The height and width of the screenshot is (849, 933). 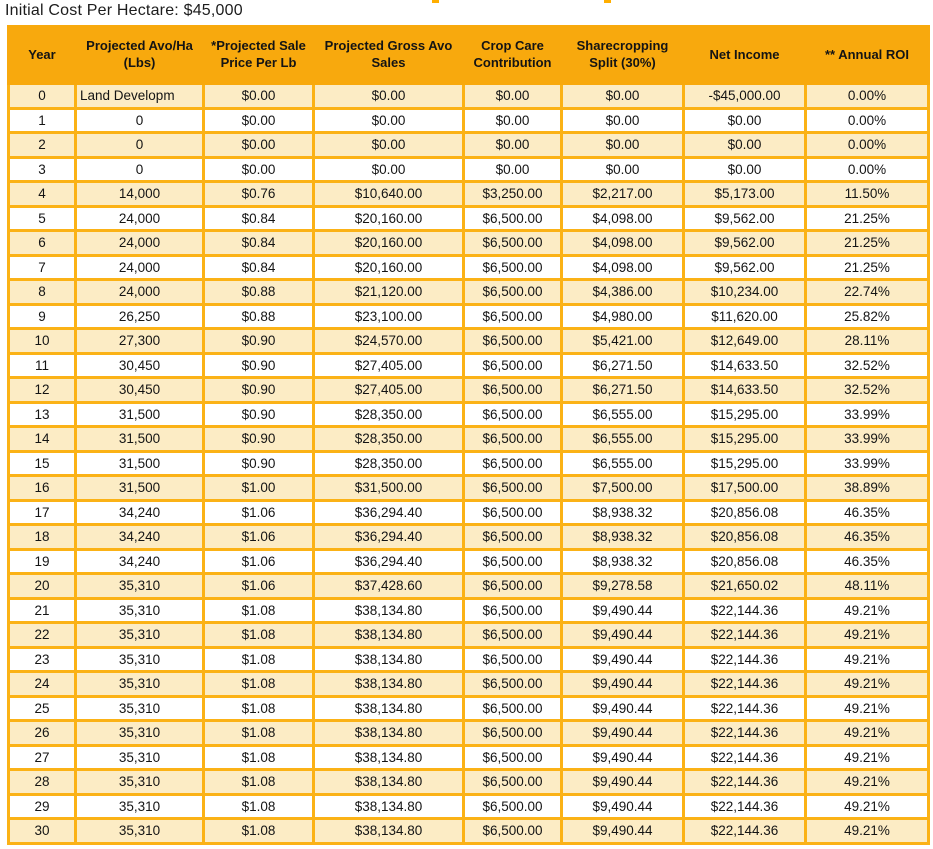 I want to click on table-cell: $5,421.00, so click(x=622, y=341).